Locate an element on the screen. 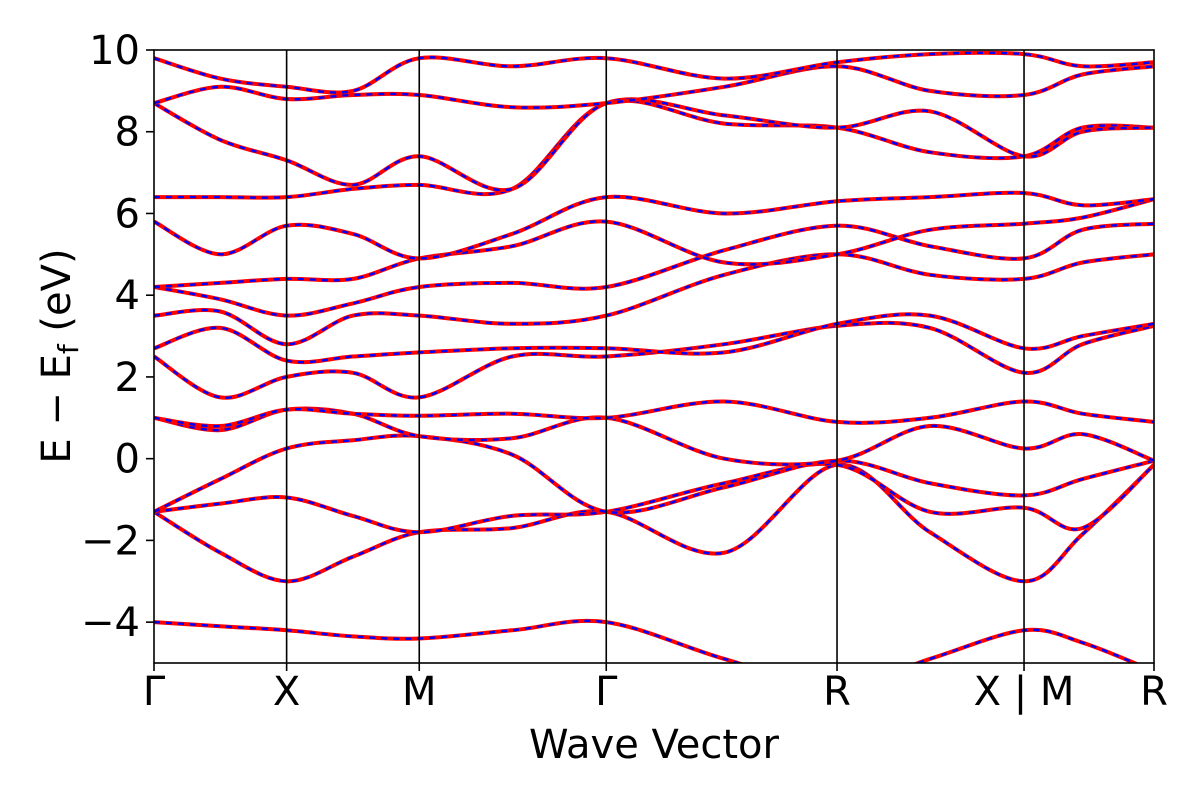 Image resolution: width=1200 pixels, height=800 pixels. y-tick-label: 2 is located at coordinates (127, 378).